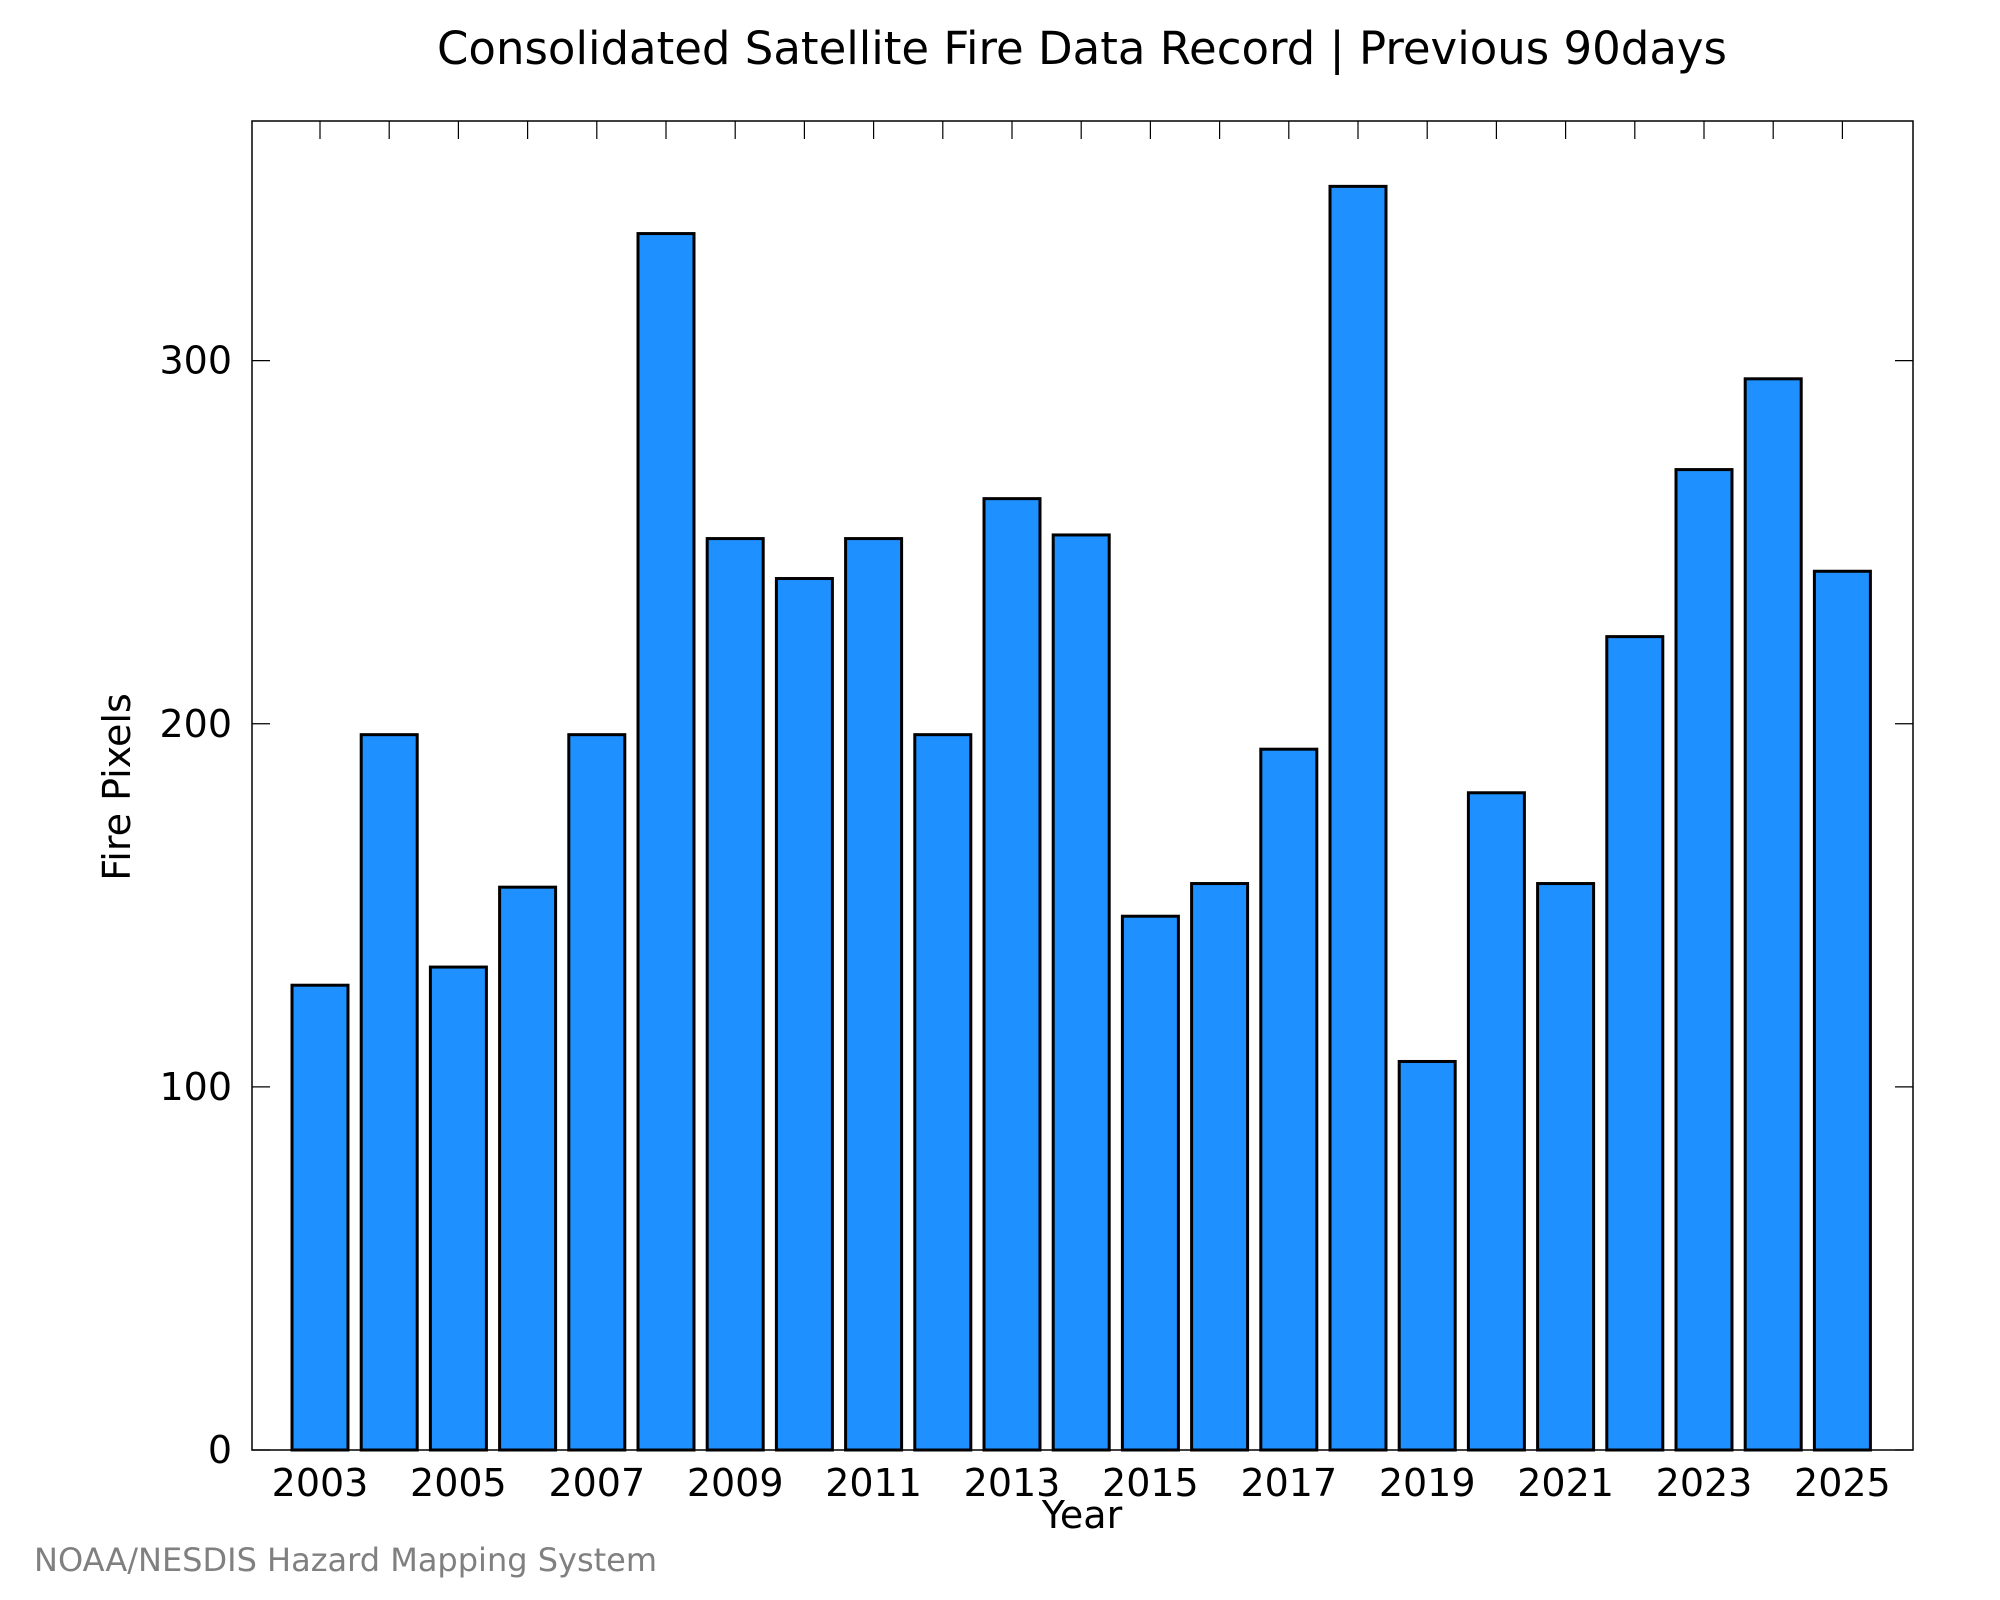  I want to click on x-tick-label: 2021, so click(1565, 1483).